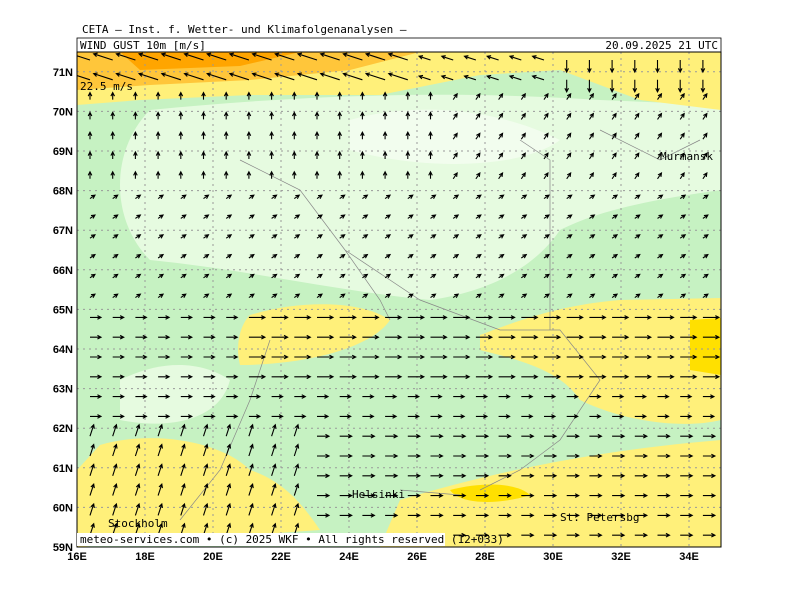  Describe the element at coordinates (63, 73) in the screenshot. I see `lat-label: 71N` at that location.